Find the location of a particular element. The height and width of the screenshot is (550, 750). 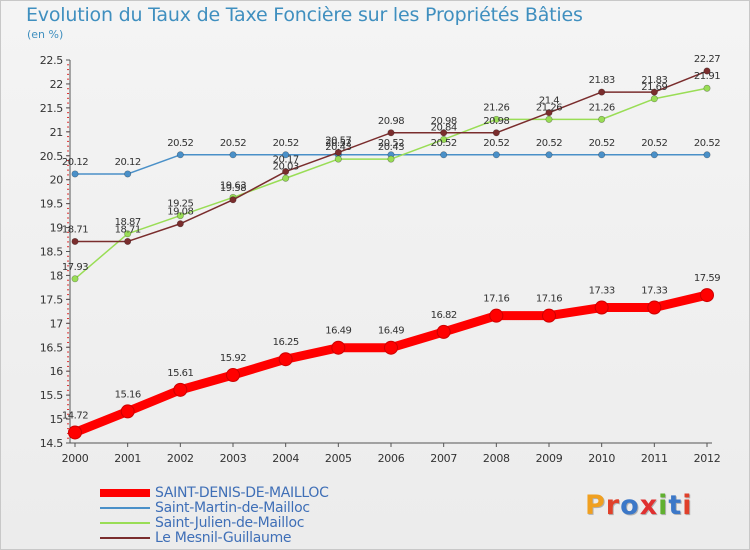

y-tick-label: 22.5 is located at coordinates (52, 60).